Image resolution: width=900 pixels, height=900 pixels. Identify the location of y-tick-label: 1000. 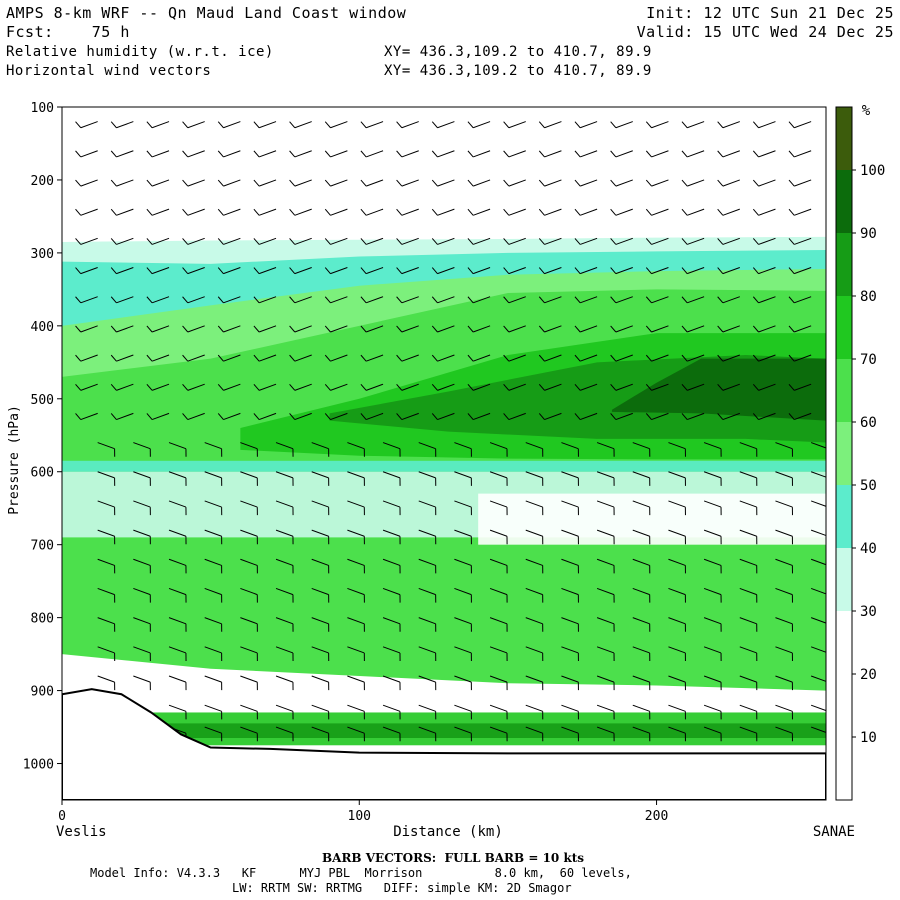
(38, 765).